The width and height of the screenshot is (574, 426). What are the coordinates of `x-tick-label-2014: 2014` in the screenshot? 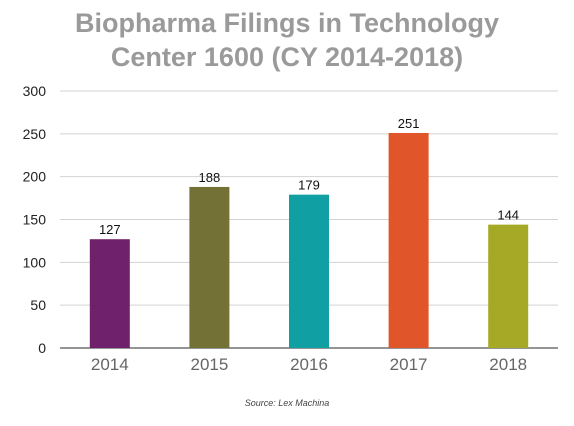 It's located at (110, 364).